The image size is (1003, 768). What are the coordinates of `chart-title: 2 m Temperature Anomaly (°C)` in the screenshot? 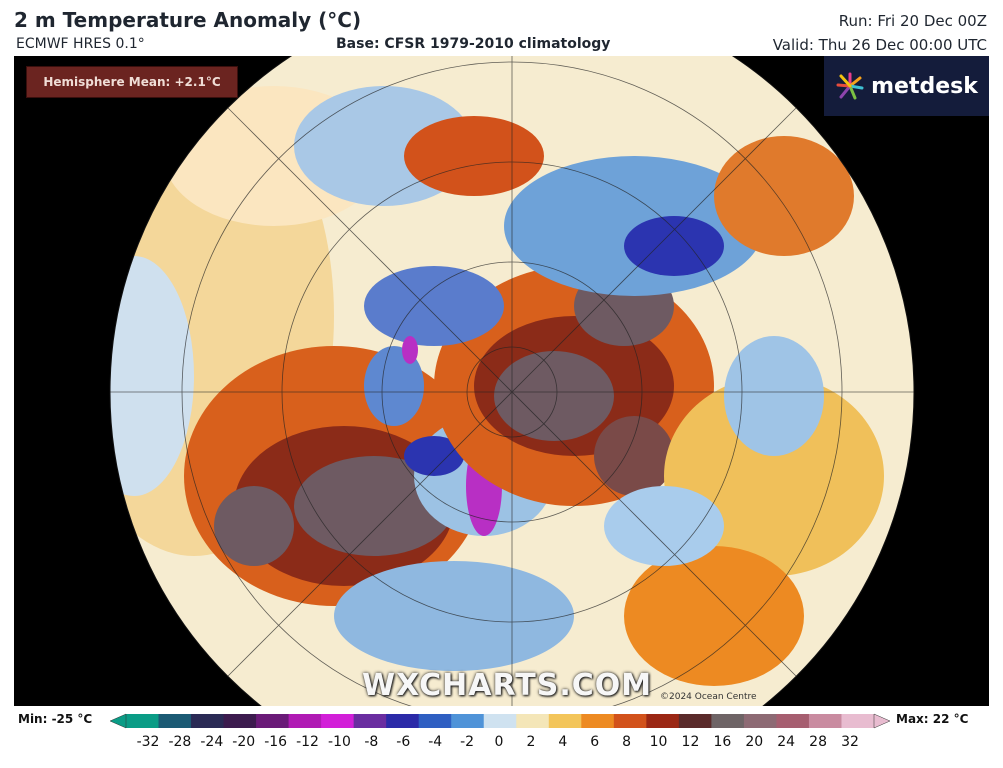 It's located at (188, 20).